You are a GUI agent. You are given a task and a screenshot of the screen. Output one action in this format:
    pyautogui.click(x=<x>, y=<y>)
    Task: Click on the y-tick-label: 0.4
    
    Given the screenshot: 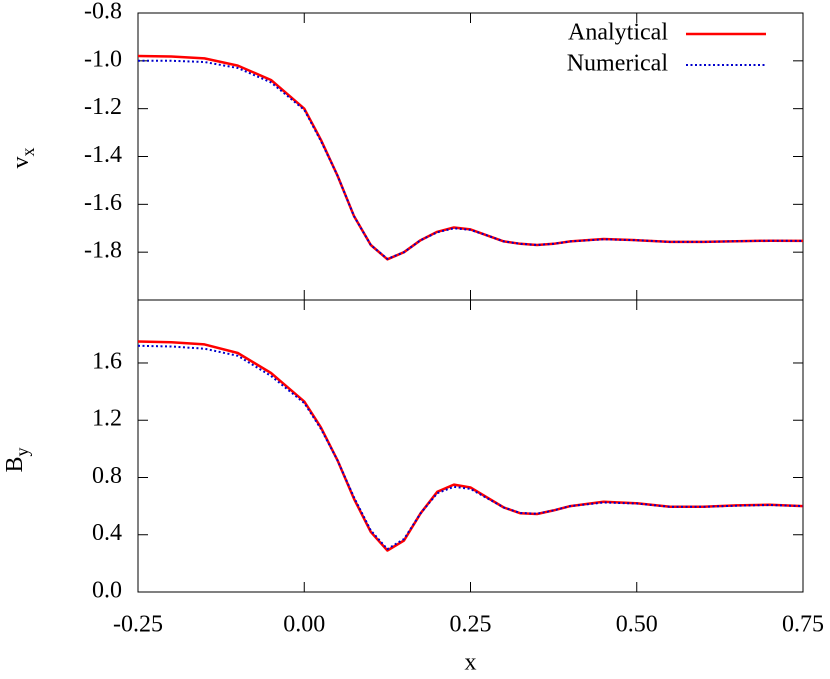 What is the action you would take?
    pyautogui.click(x=107, y=533)
    